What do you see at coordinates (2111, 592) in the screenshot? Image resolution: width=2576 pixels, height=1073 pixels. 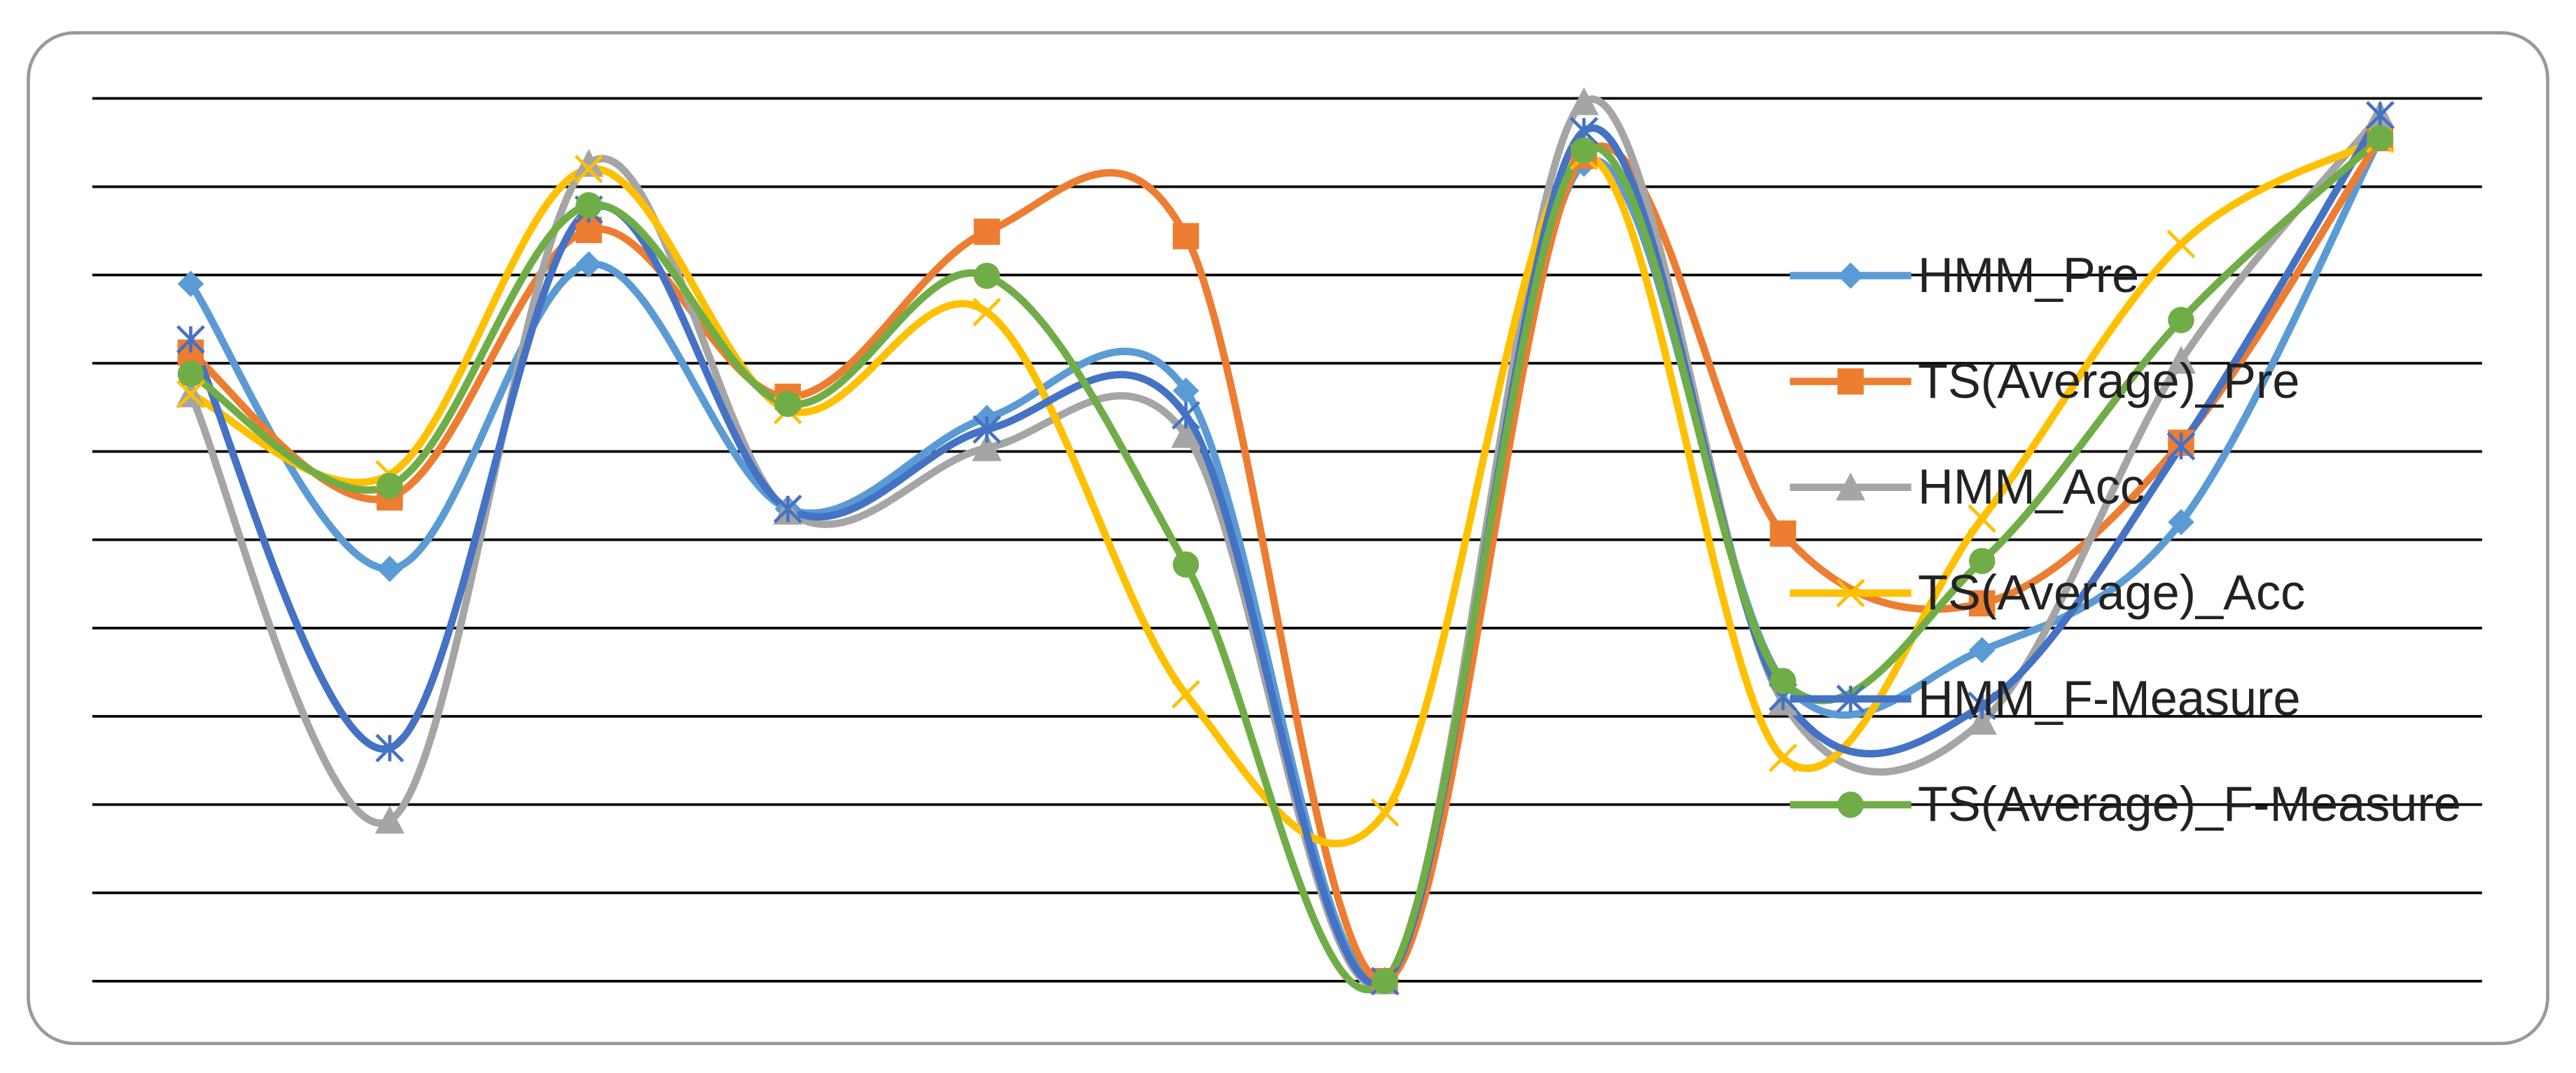 I see `legend-label: TS(Average)_Acc` at bounding box center [2111, 592].